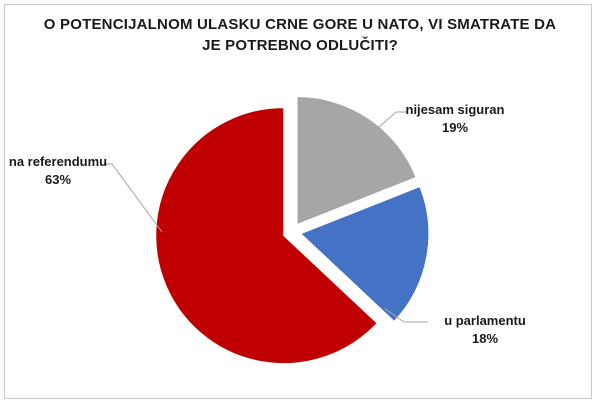 This screenshot has height=405, width=600. I want to click on slice-category-label: na referendumu, so click(58, 161).